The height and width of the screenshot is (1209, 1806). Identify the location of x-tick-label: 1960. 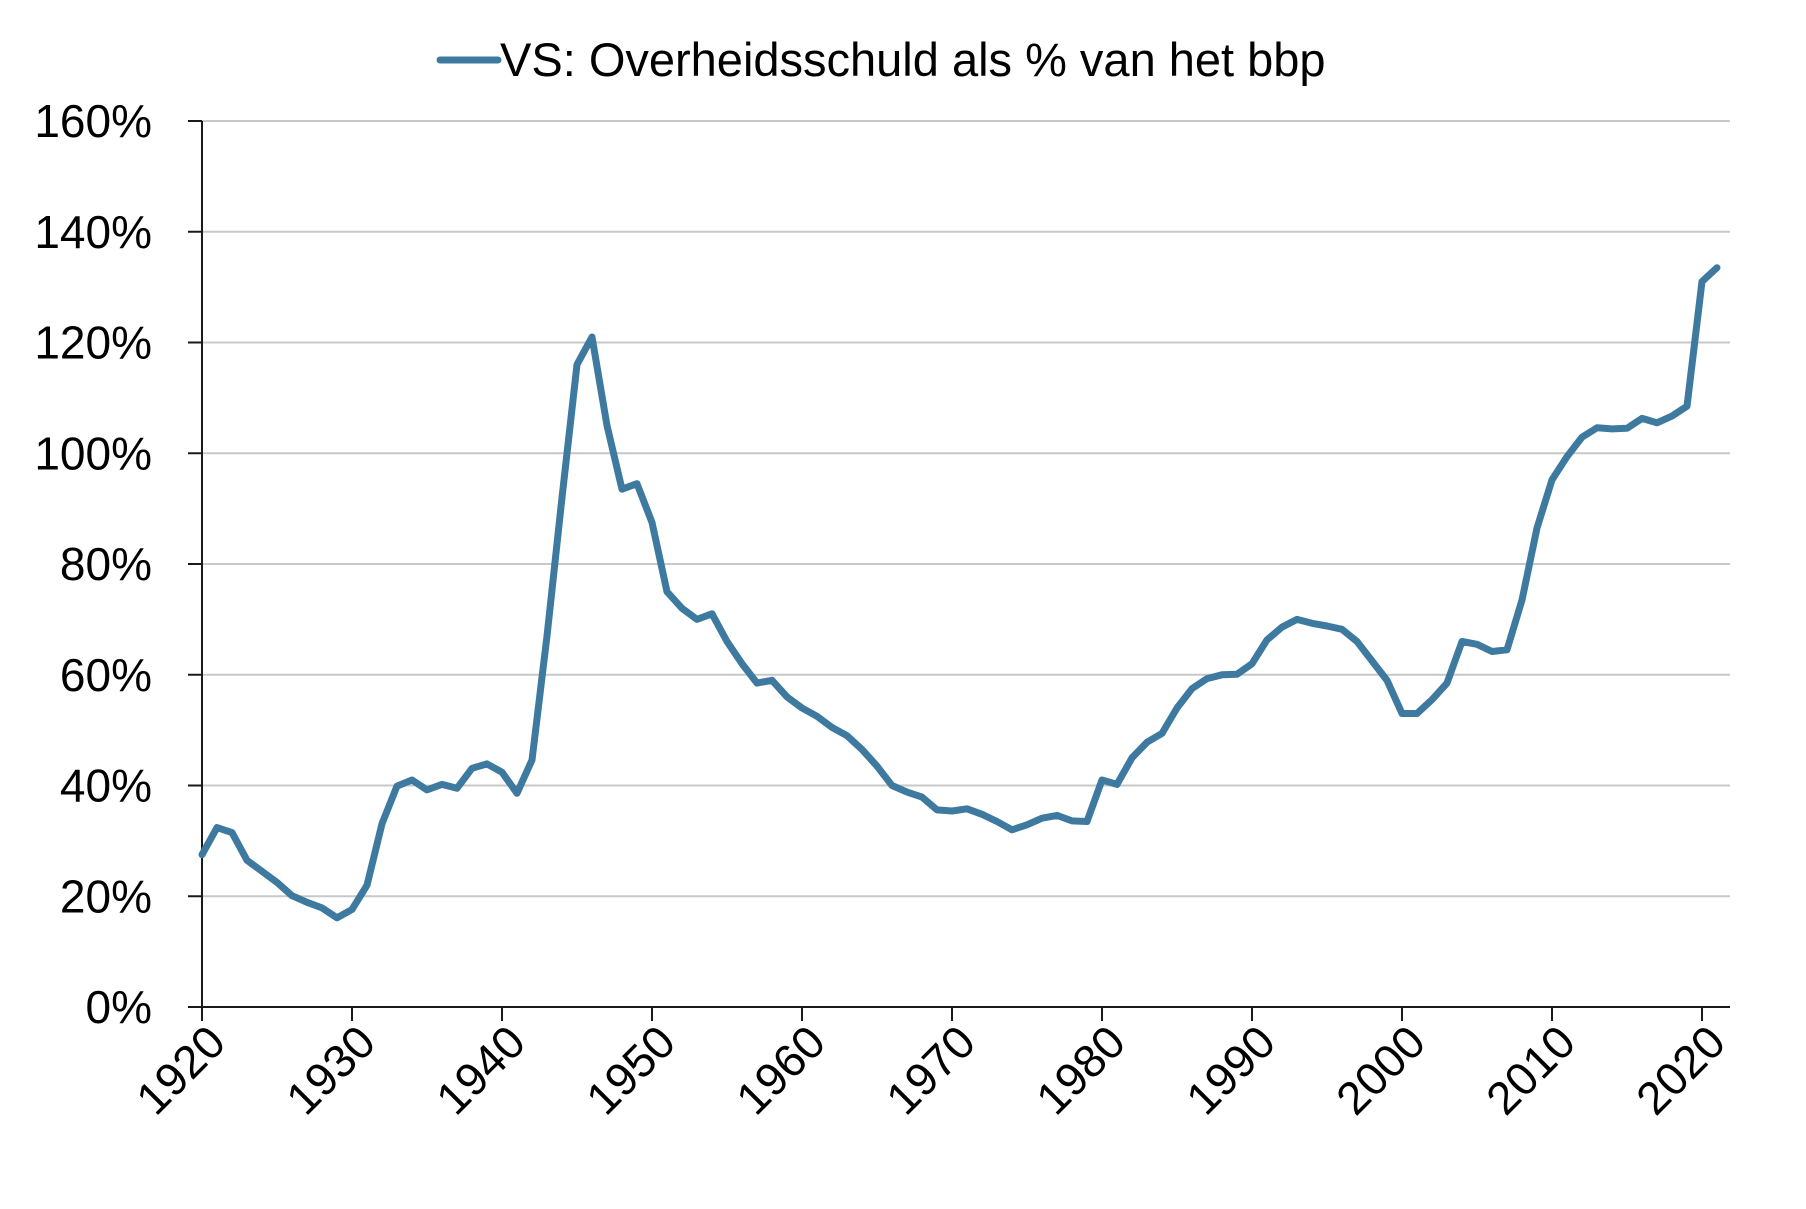
(780, 1069).